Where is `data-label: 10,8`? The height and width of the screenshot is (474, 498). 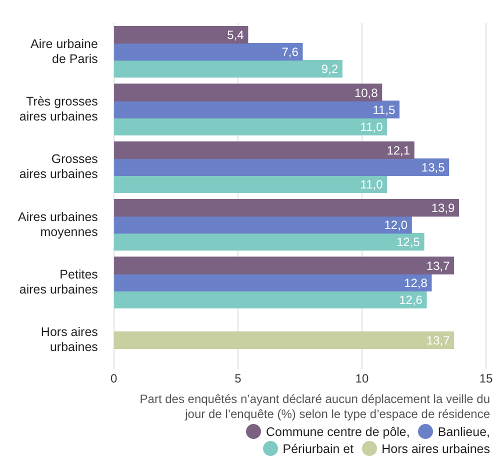
data-label: 10,8 is located at coordinates (366, 93).